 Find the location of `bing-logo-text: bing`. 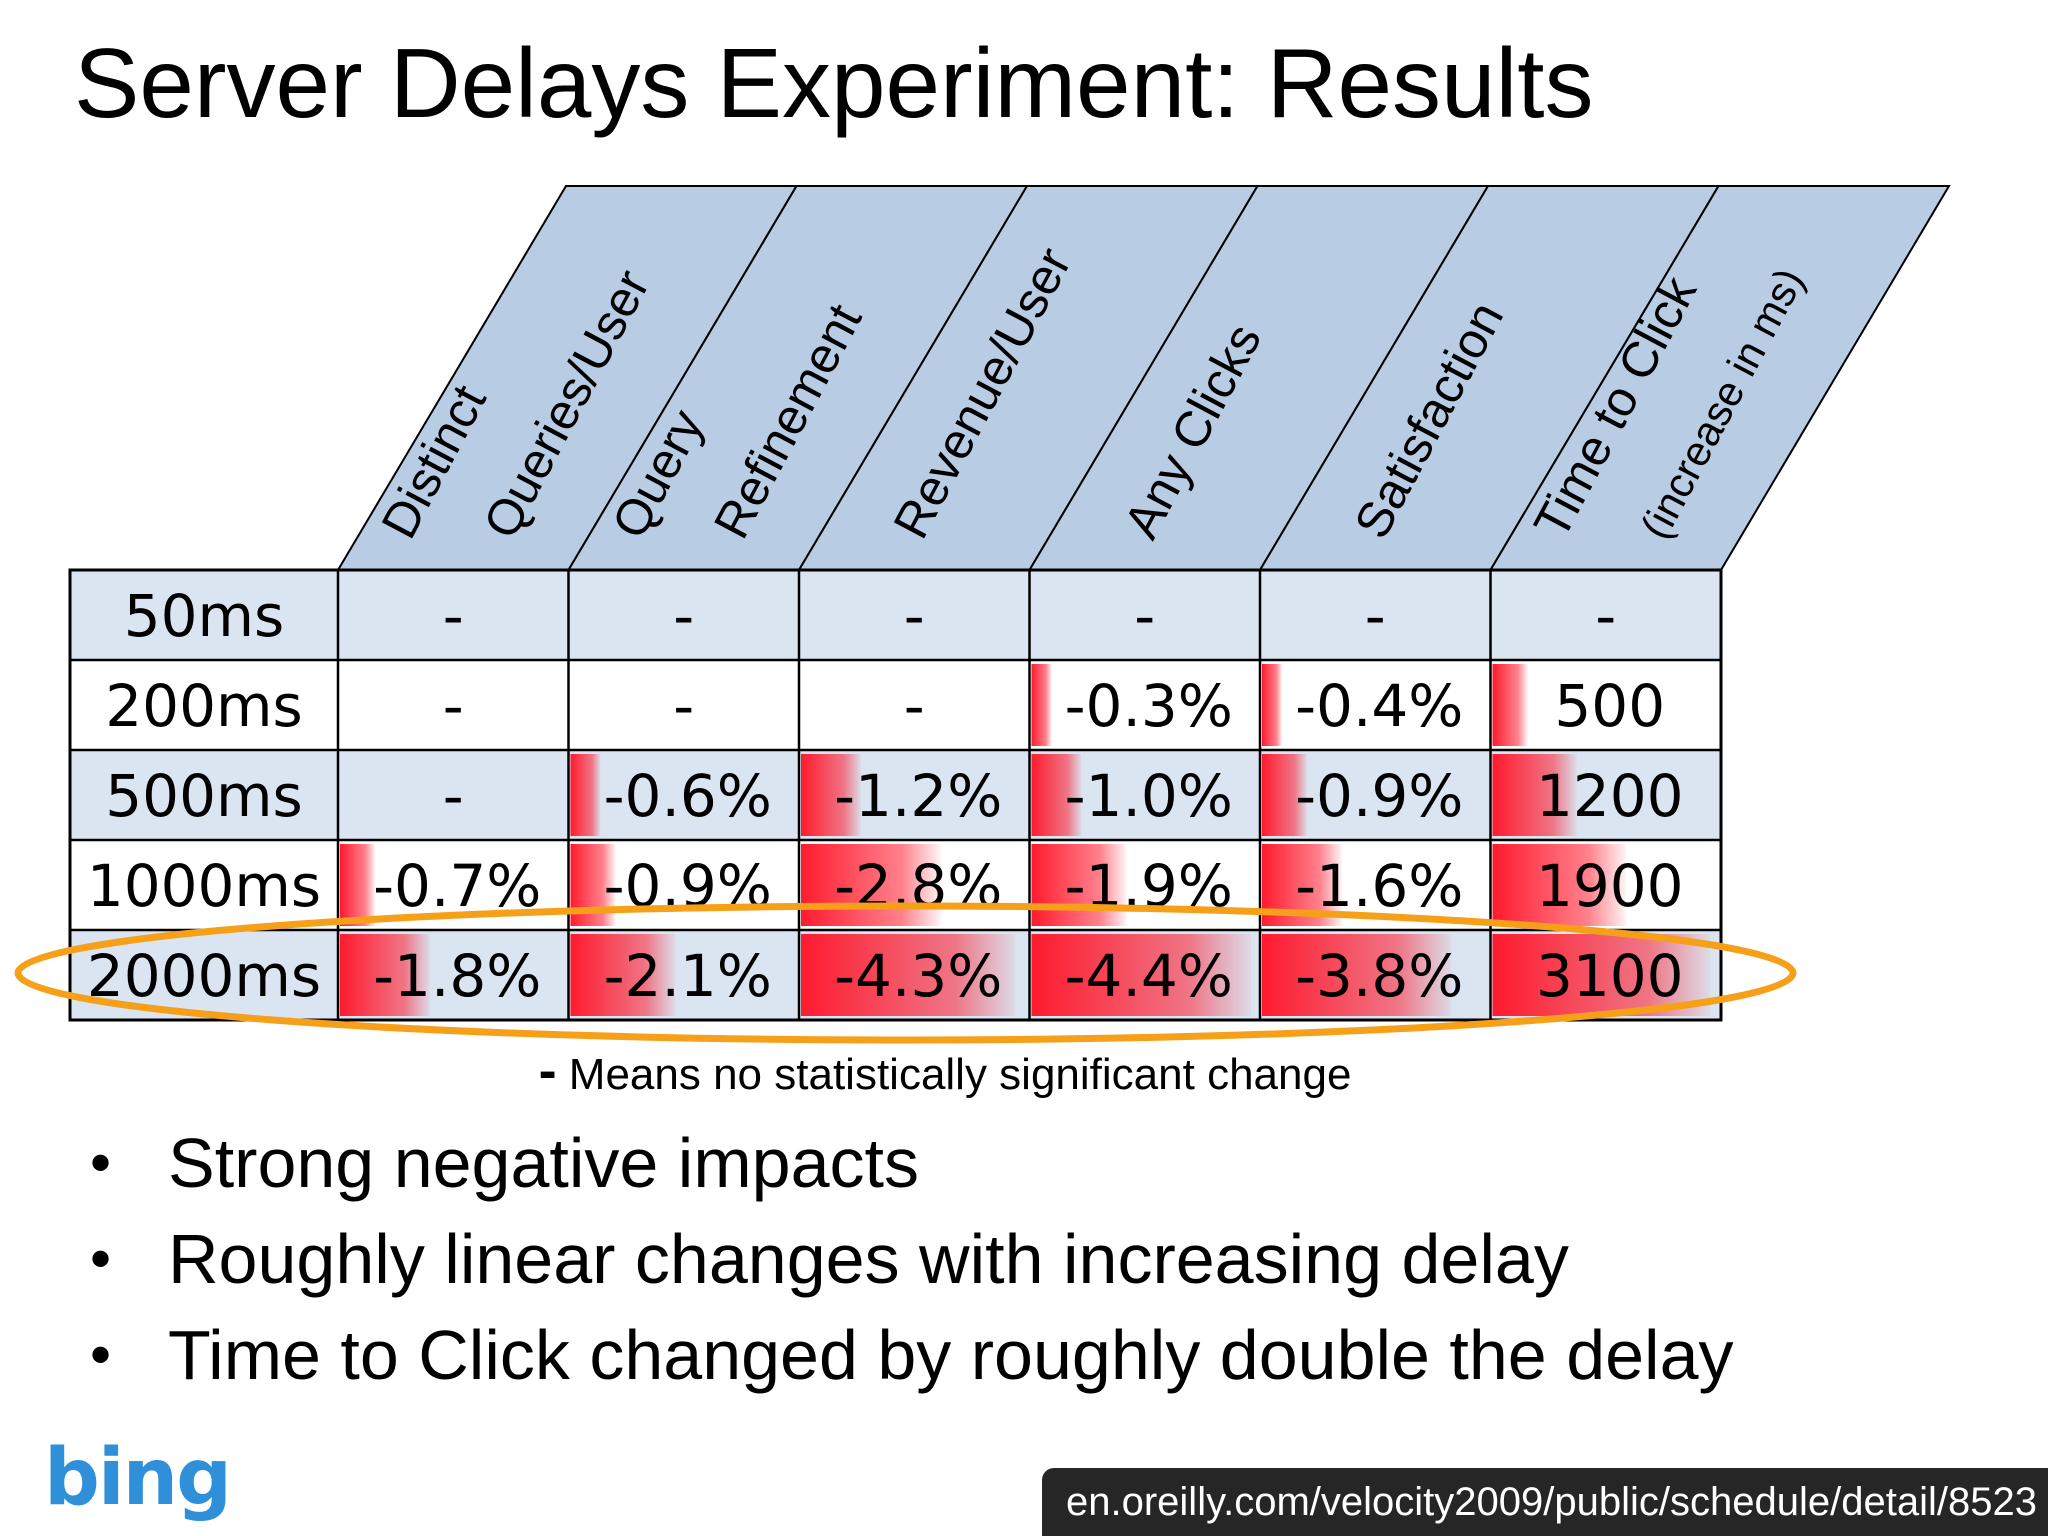

bing-logo-text: bing is located at coordinates (137, 1478).